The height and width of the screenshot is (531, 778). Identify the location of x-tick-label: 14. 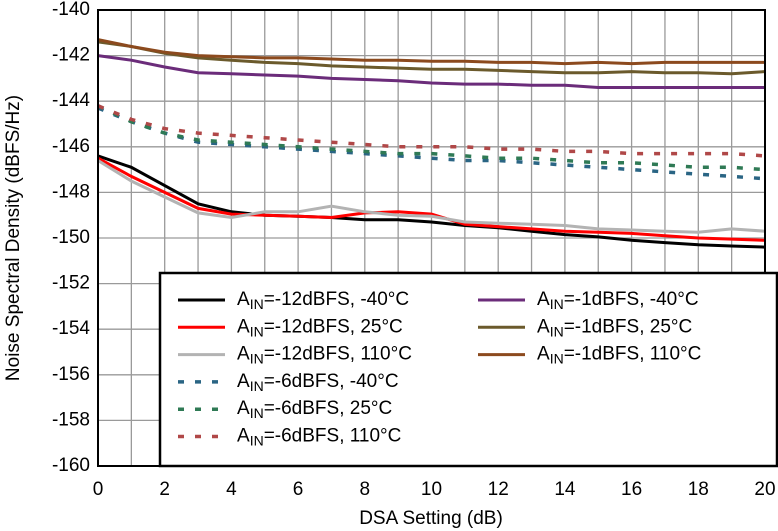
(565, 489).